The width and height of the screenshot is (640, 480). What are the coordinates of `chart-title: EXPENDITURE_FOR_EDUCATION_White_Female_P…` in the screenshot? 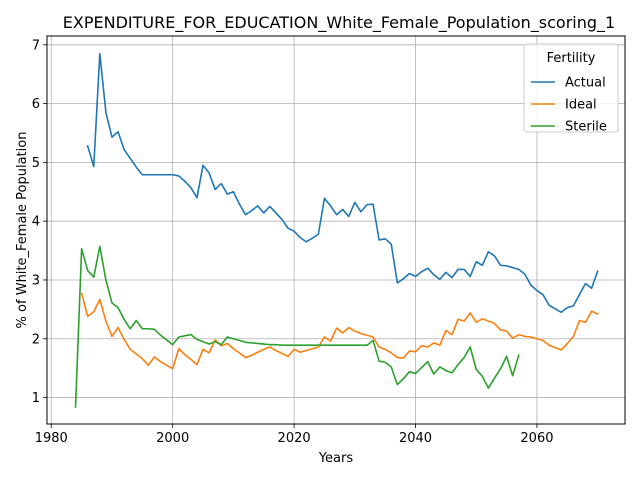 It's located at (339, 23).